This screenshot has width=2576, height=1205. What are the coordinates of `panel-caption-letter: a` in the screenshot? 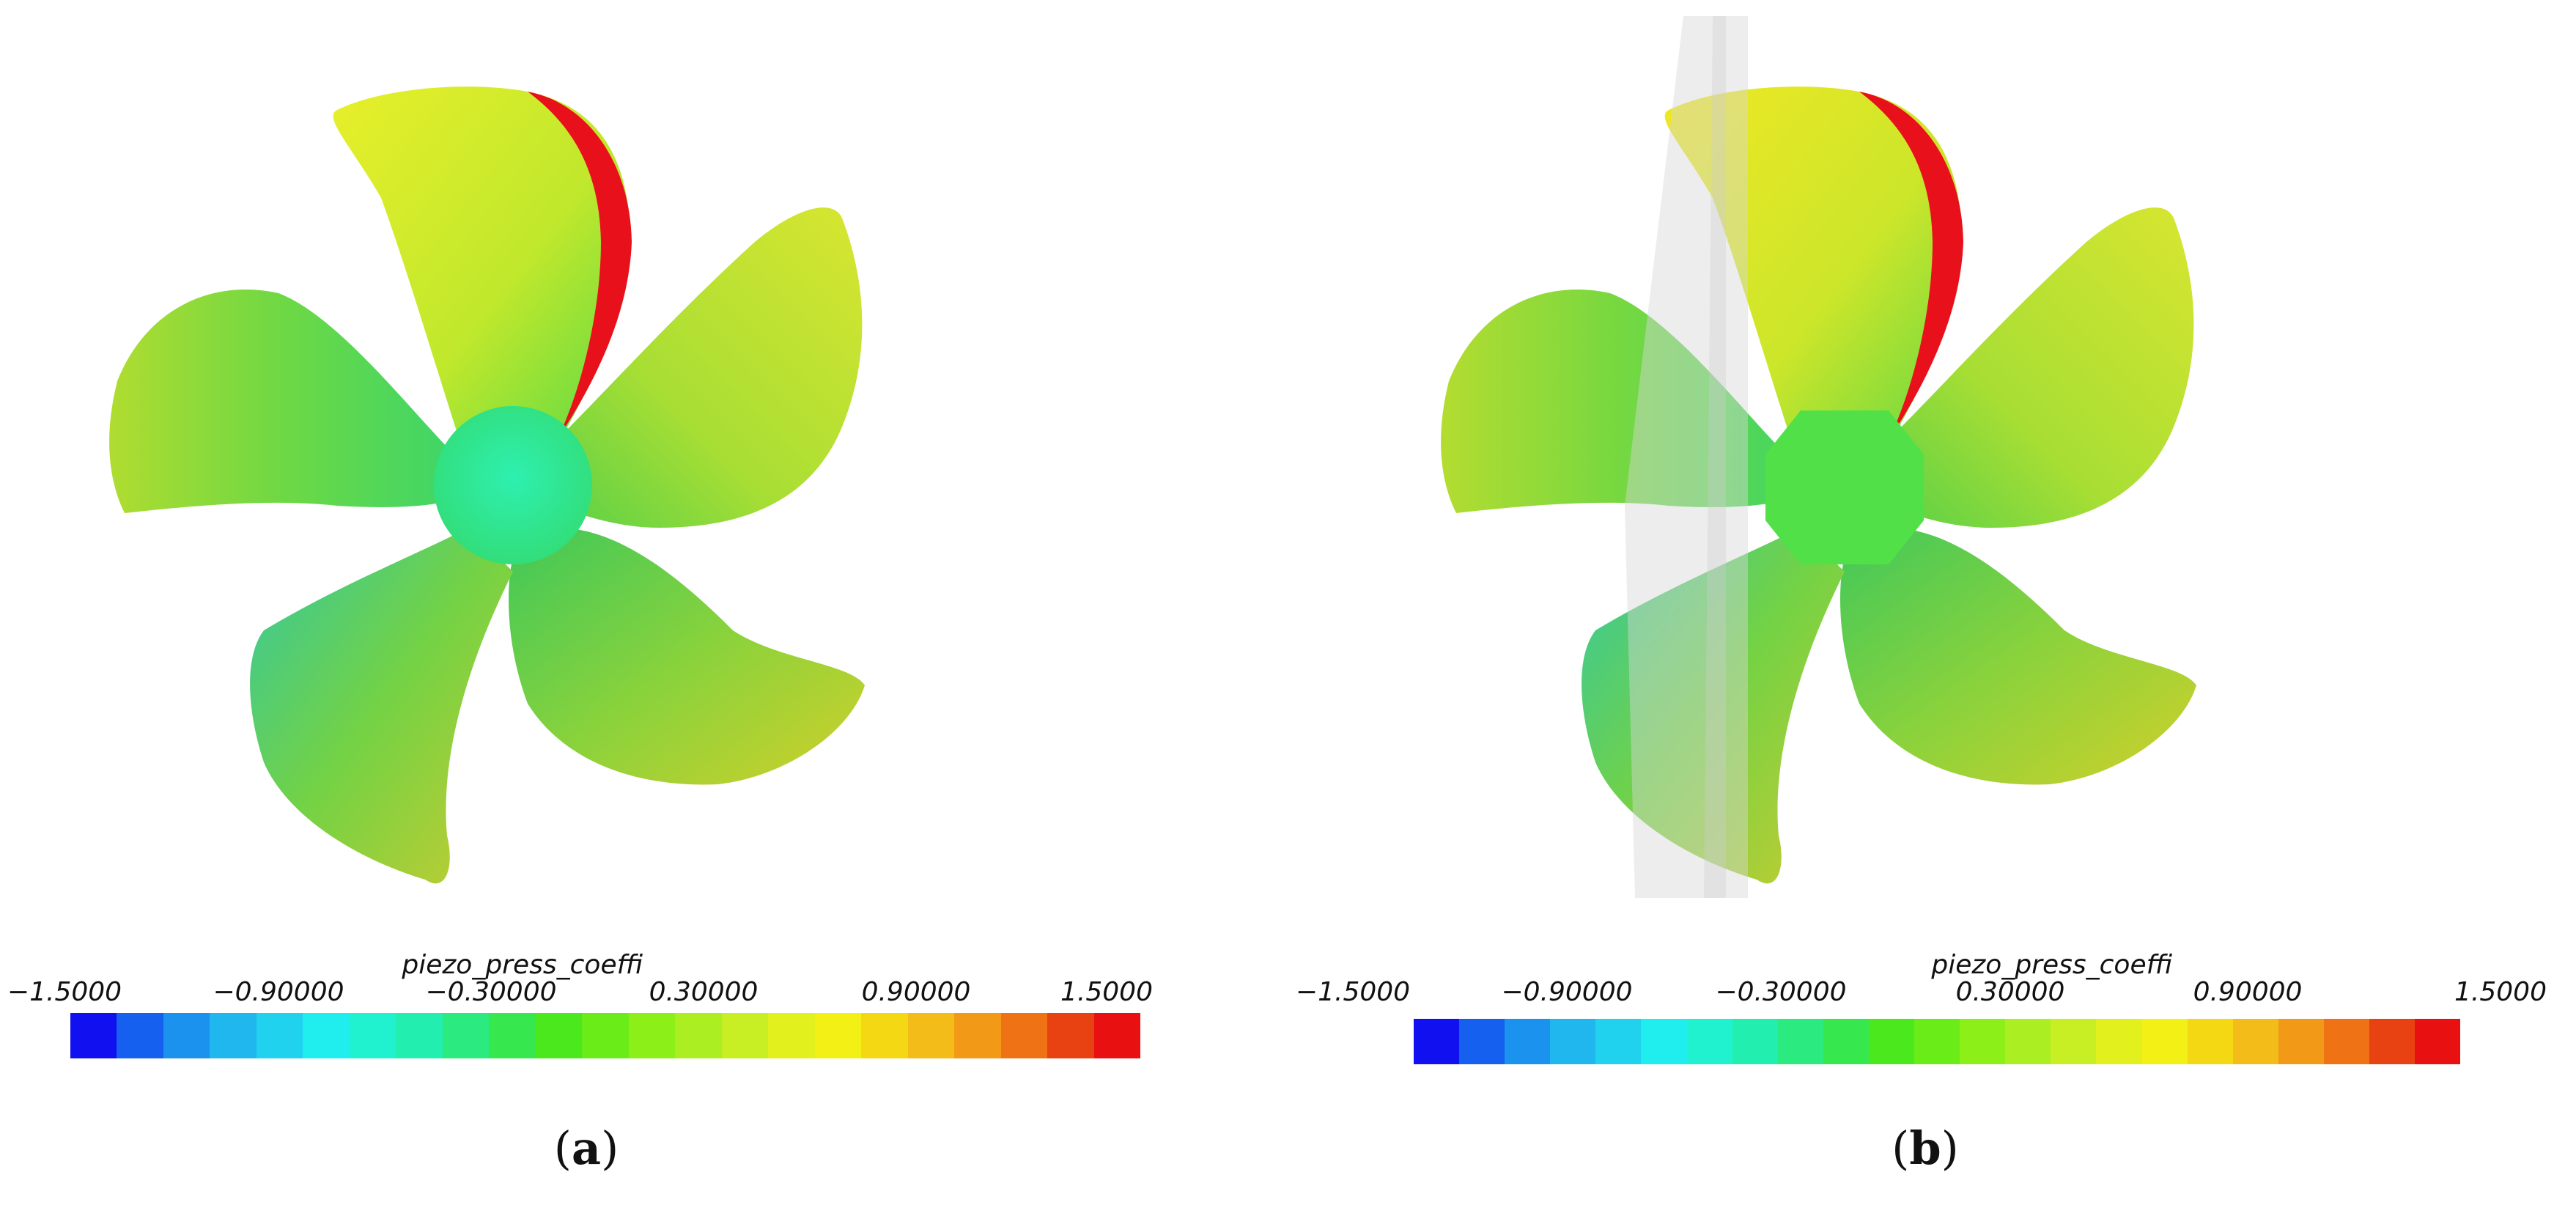 It's located at (586, 1148).